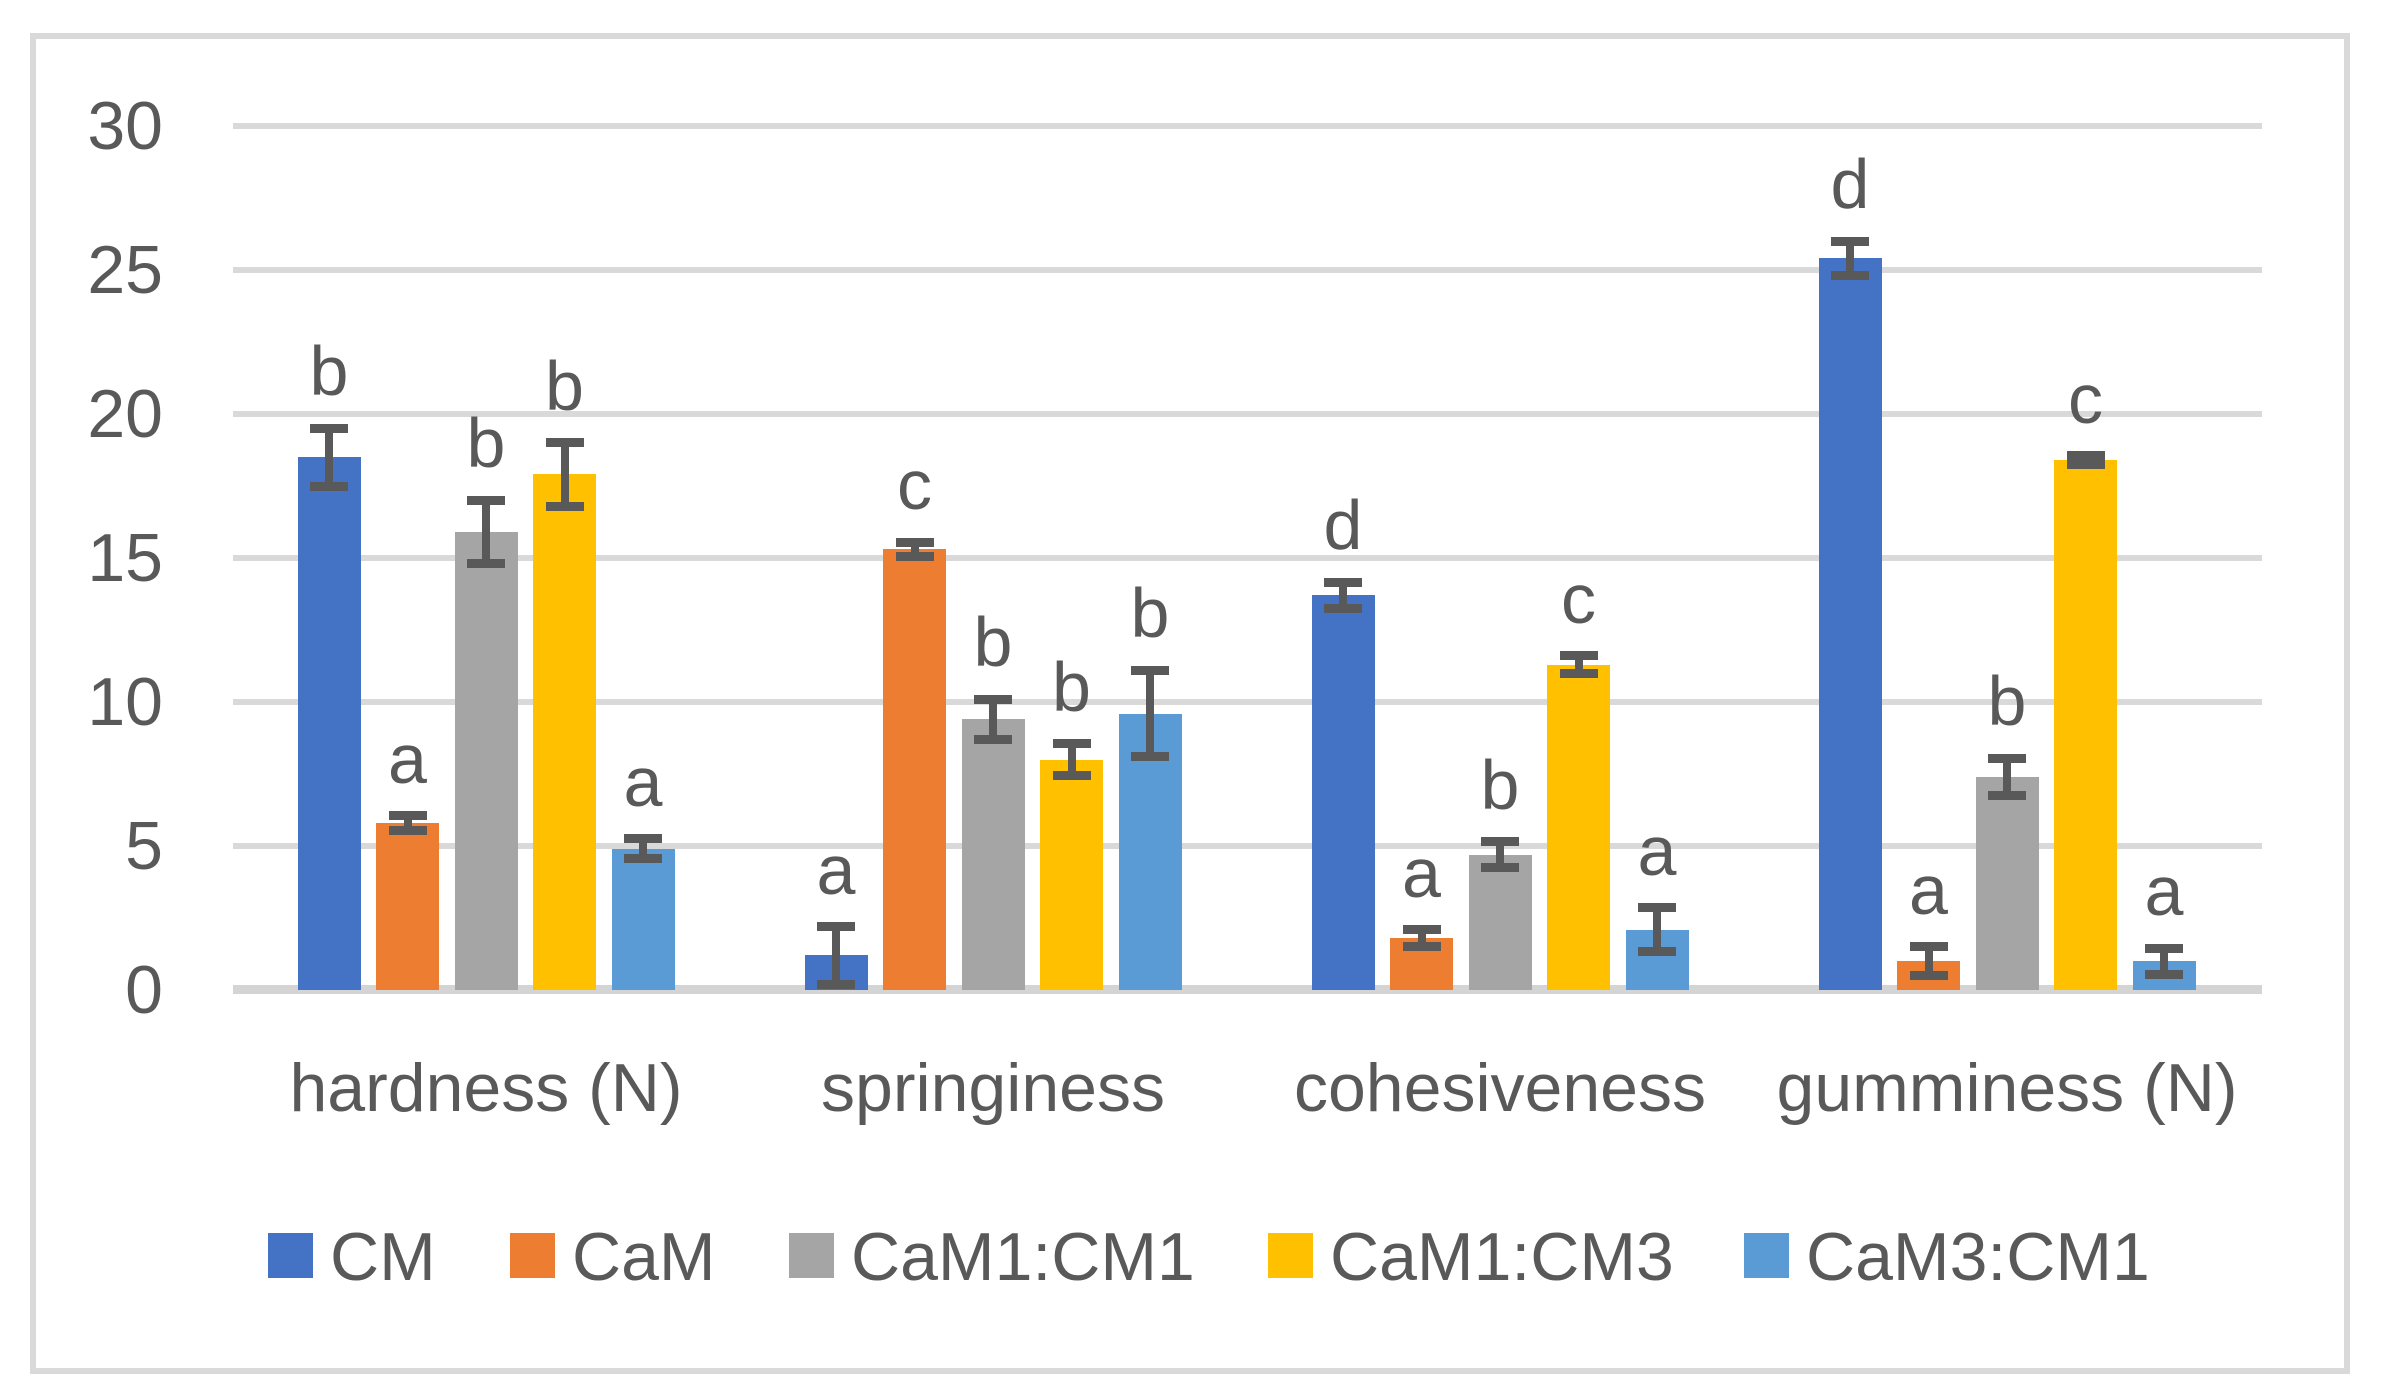  I want to click on y-axis-tick-label: 30, so click(125, 126).